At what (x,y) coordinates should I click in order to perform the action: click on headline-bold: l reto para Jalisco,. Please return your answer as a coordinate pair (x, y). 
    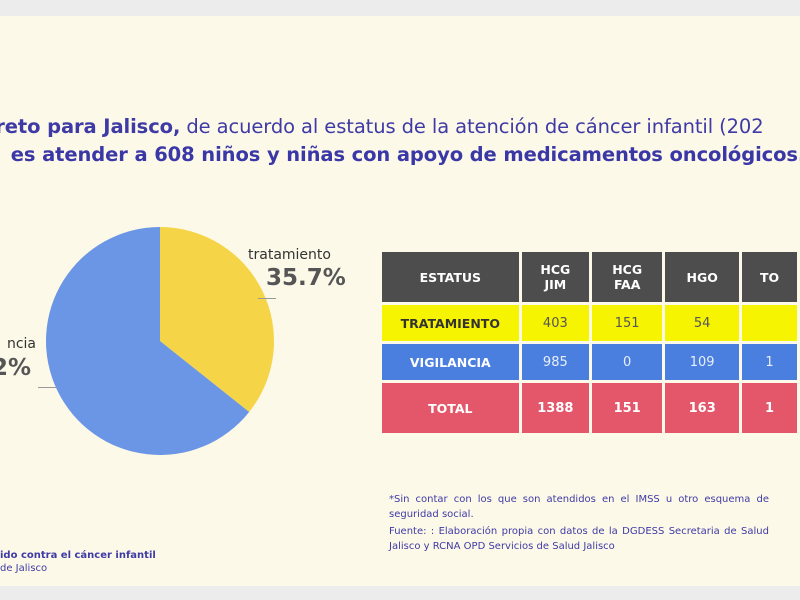
    Looking at the image, I should click on (90, 126).